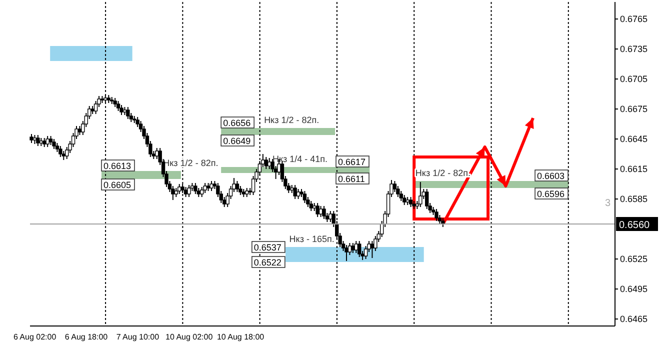  What do you see at coordinates (634, 49) in the screenshot?
I see `y-tick-label: 0.6735` at bounding box center [634, 49].